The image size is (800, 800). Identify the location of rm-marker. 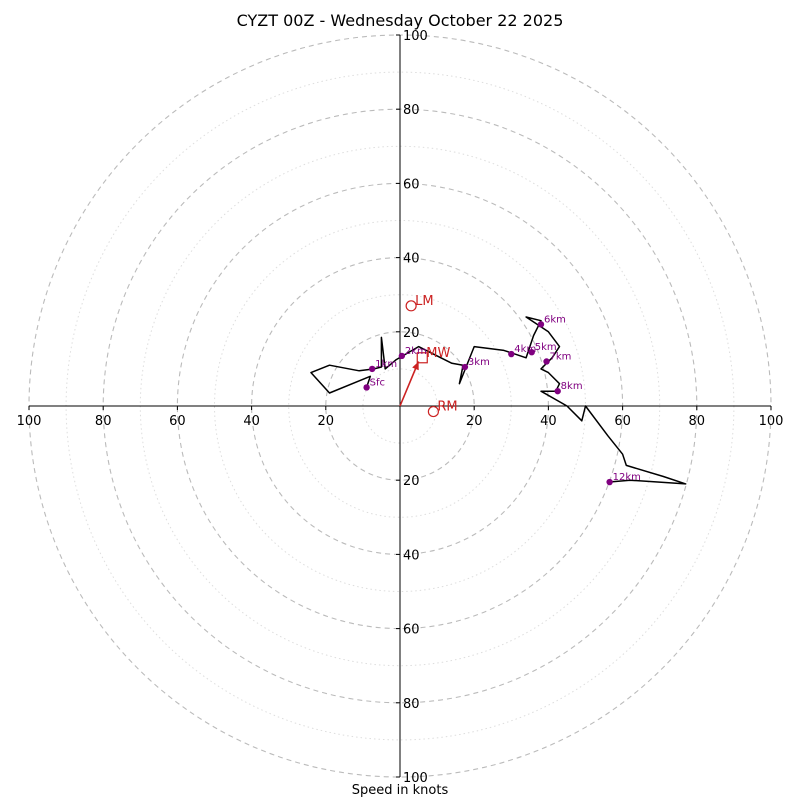
(433, 411).